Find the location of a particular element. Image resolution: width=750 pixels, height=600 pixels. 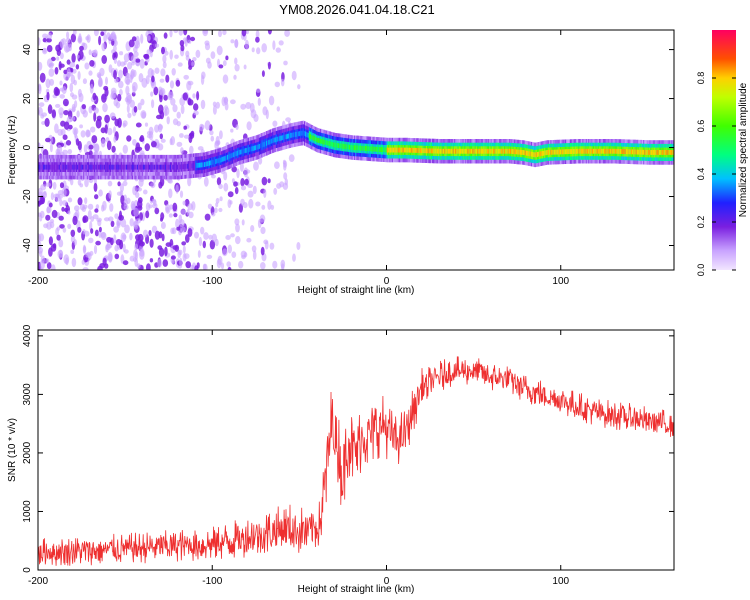

y-tick-label: 1000 is located at coordinates (27, 511).